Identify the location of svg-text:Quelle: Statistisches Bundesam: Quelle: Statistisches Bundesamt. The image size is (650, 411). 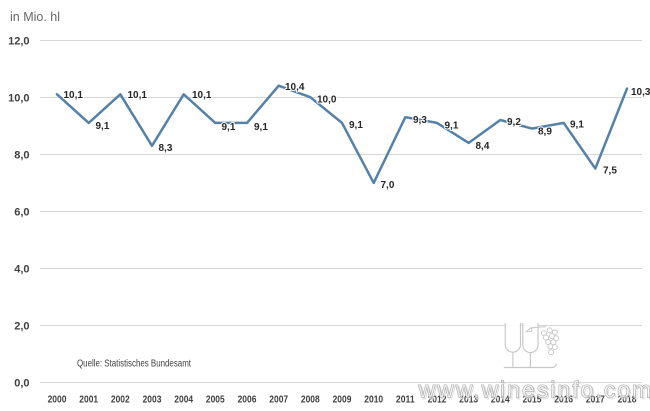
(134, 364).